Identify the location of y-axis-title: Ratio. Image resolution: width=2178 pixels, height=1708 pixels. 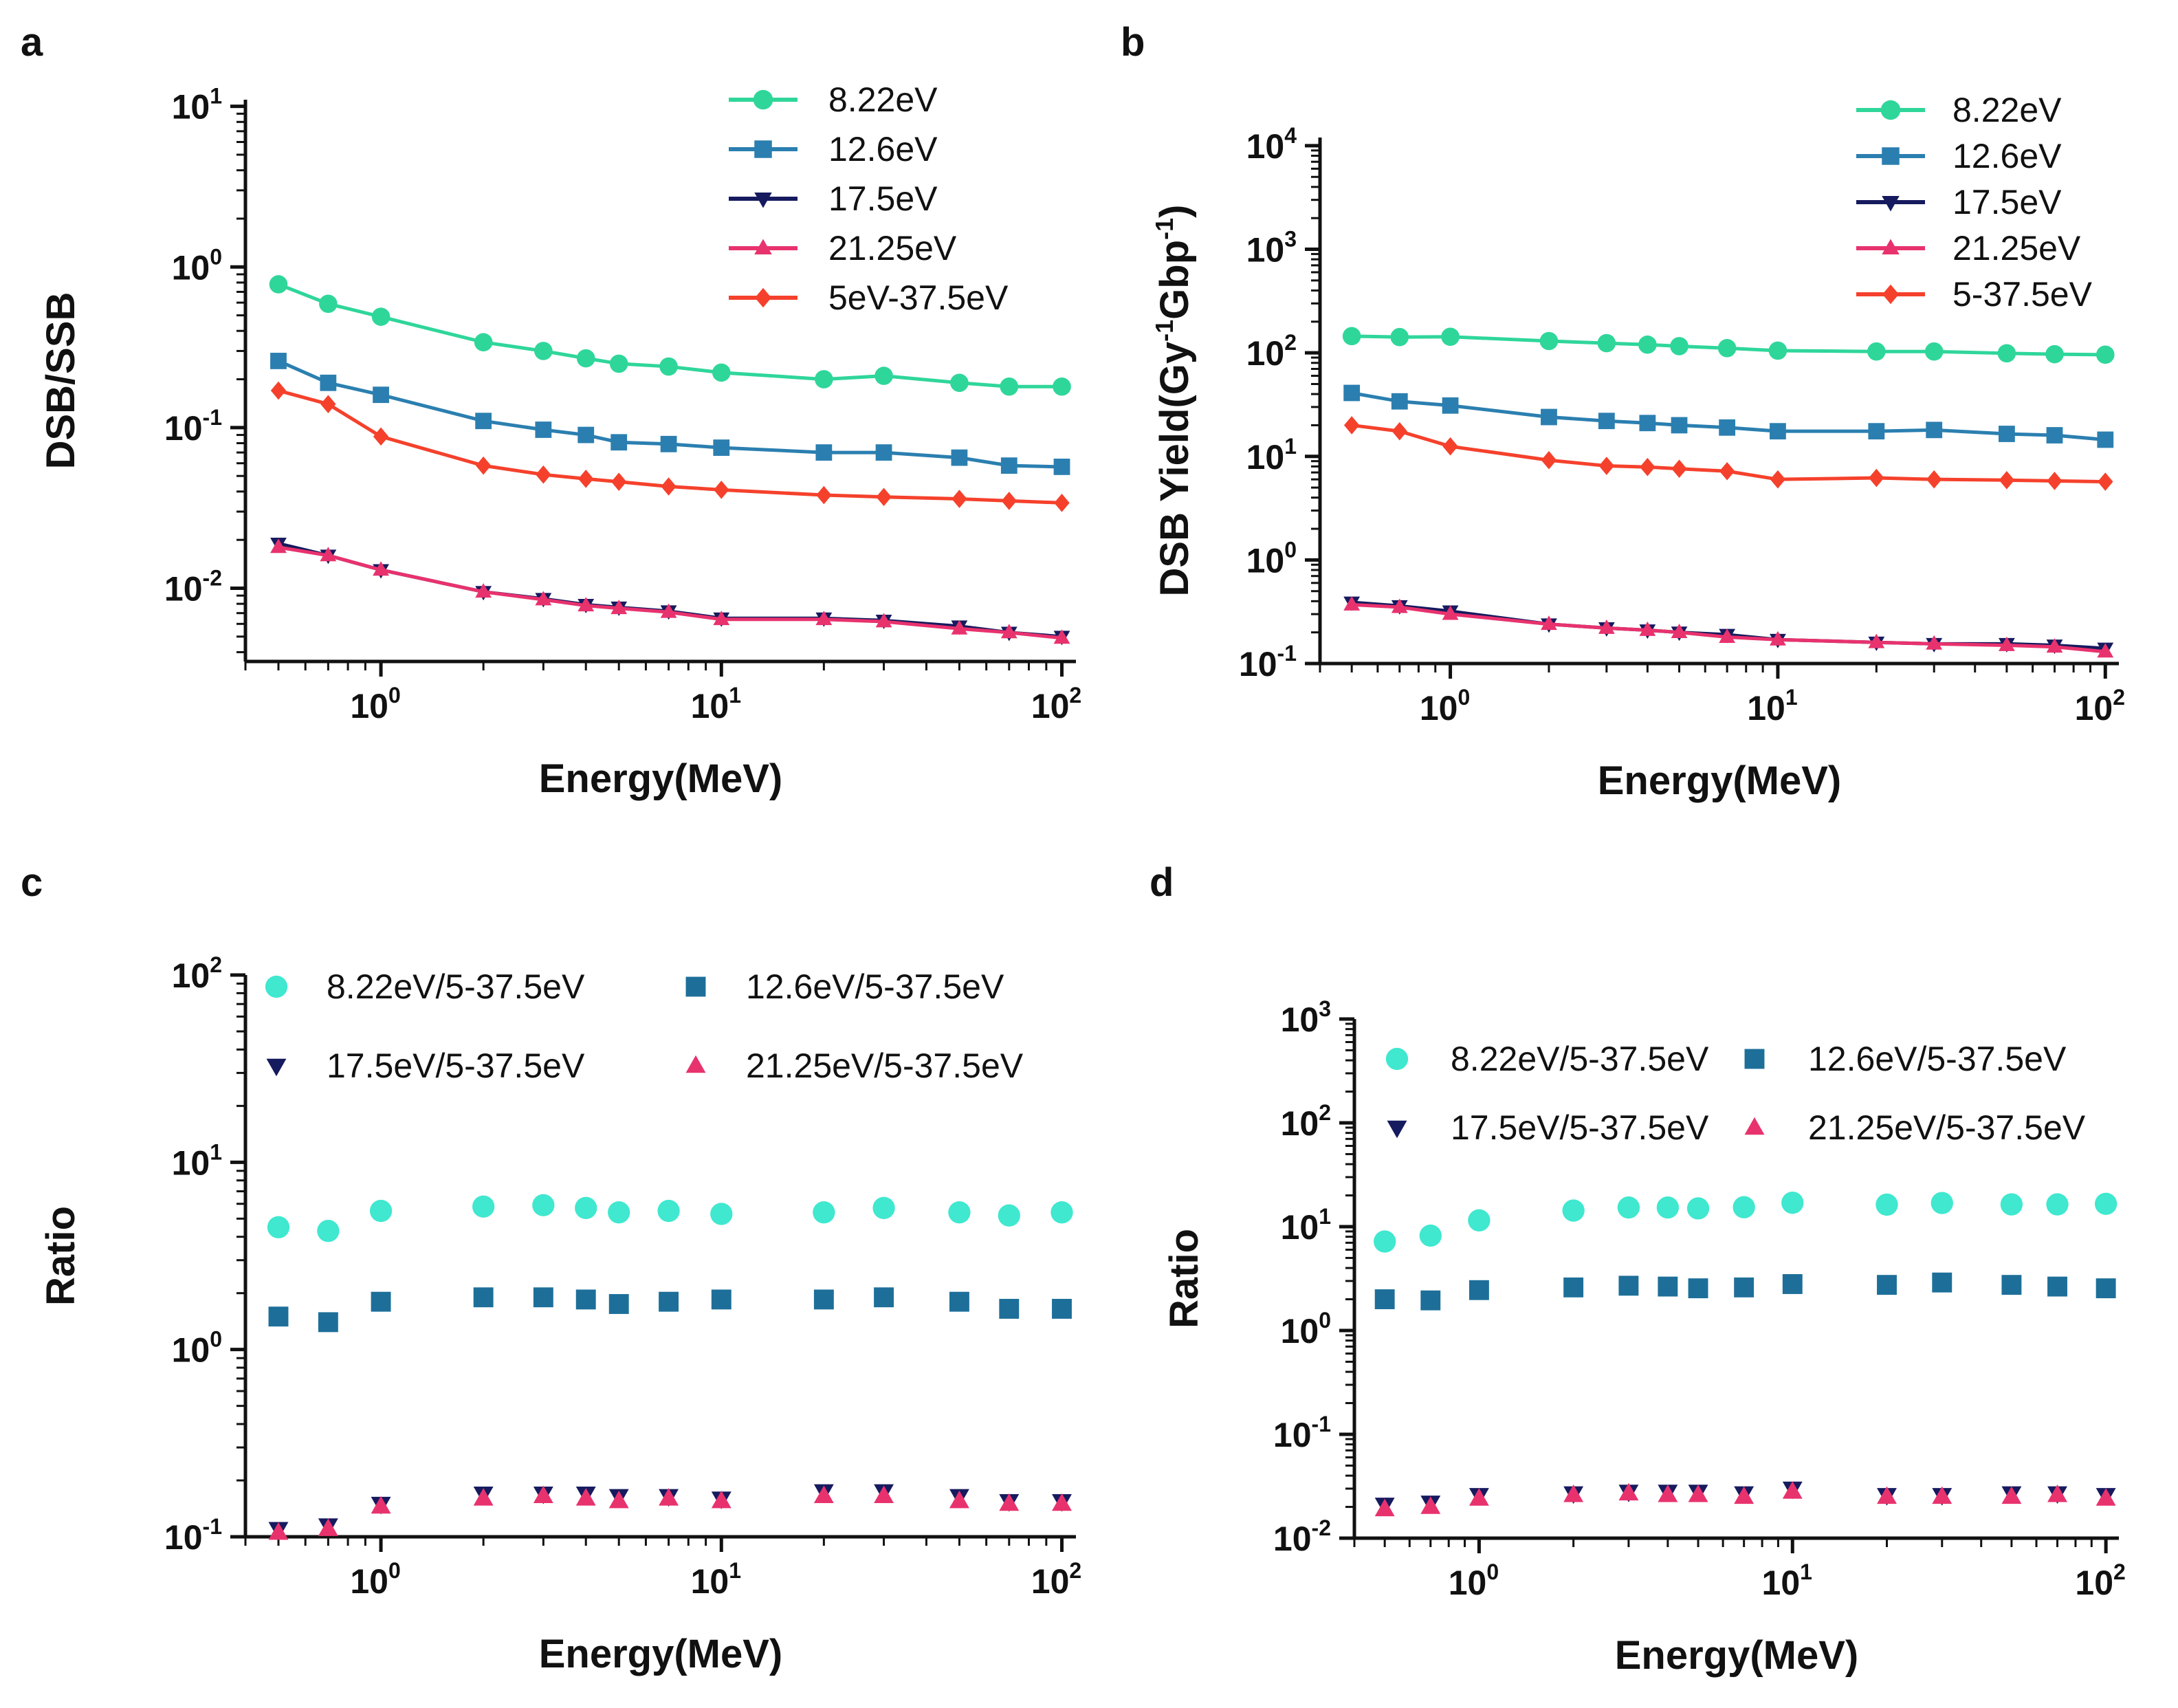
(60, 1256).